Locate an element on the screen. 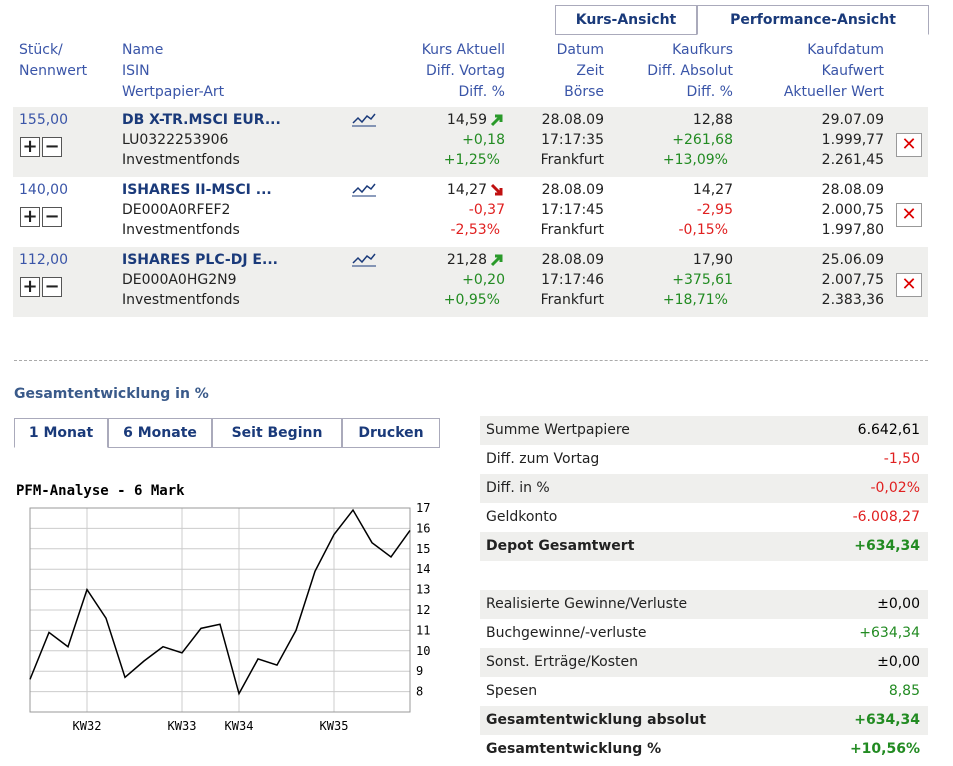 The height and width of the screenshot is (766, 953). column-header: Name is located at coordinates (143, 50).